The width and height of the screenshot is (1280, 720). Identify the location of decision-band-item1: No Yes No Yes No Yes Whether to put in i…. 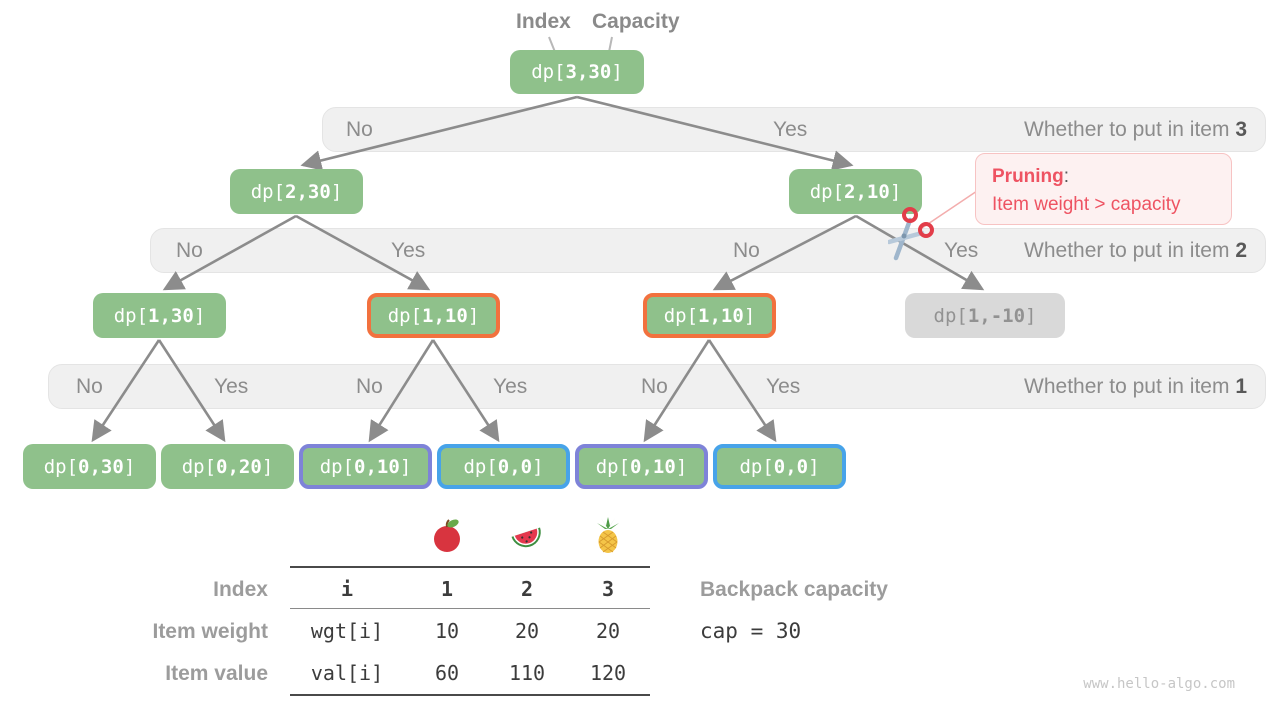
(657, 386).